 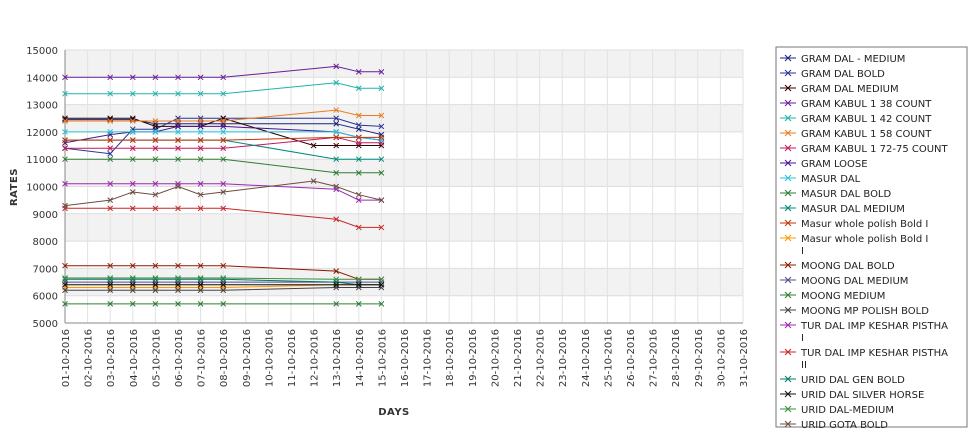 What do you see at coordinates (45, 242) in the screenshot?
I see `y-tick-label: 8000` at bounding box center [45, 242].